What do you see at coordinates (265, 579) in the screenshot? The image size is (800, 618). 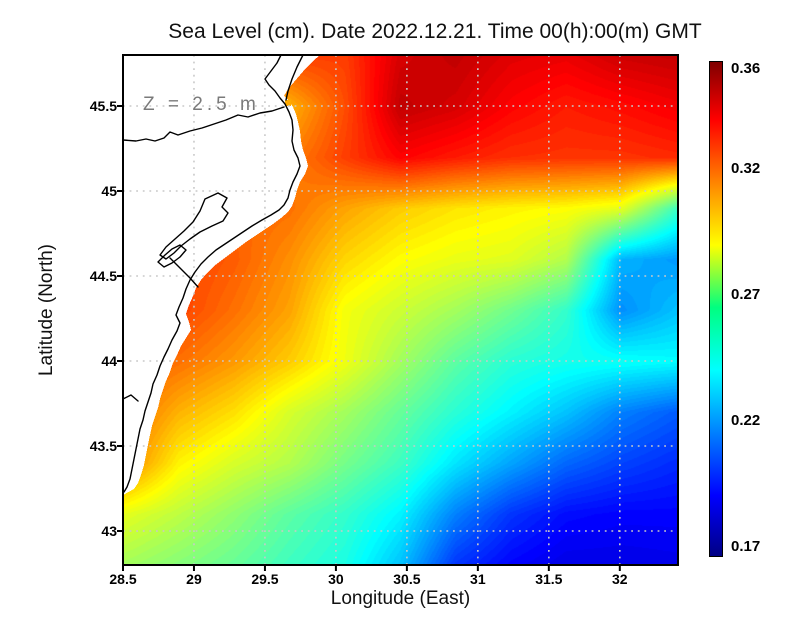 I see `x-tick-label: 29.5` at bounding box center [265, 579].